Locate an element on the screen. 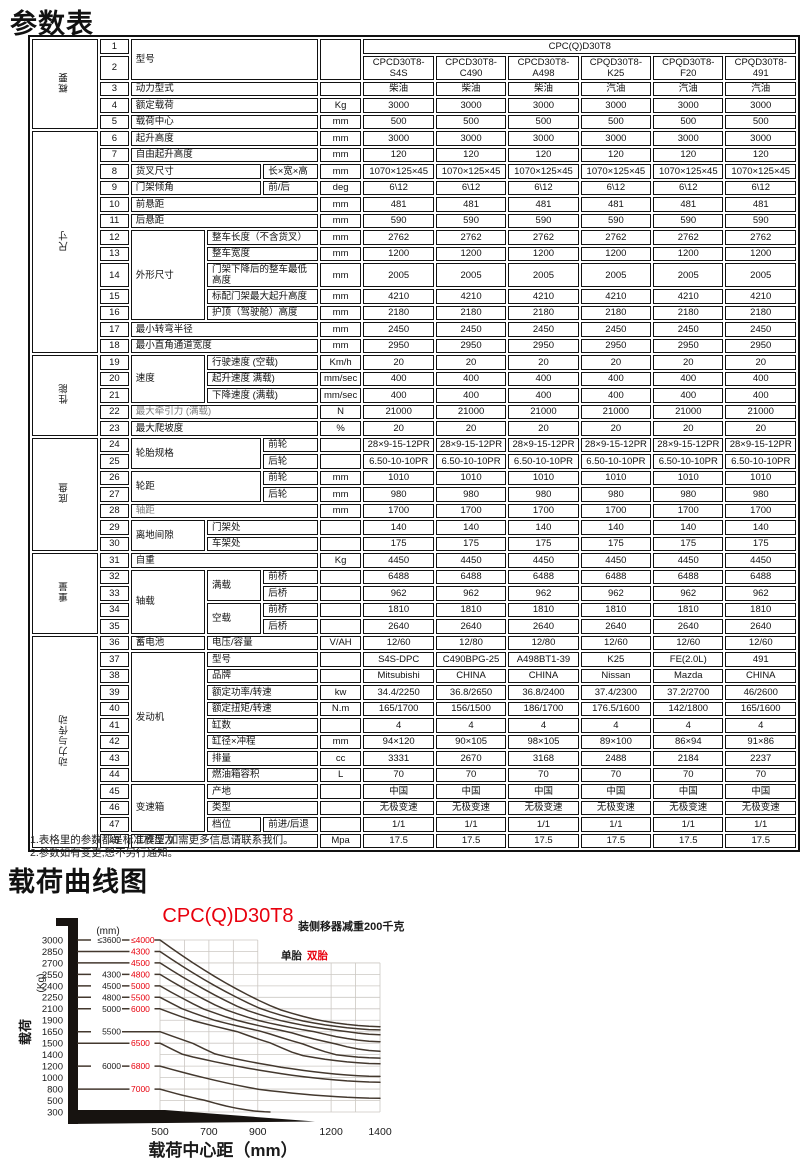  value-cell: 70 is located at coordinates (688, 774).